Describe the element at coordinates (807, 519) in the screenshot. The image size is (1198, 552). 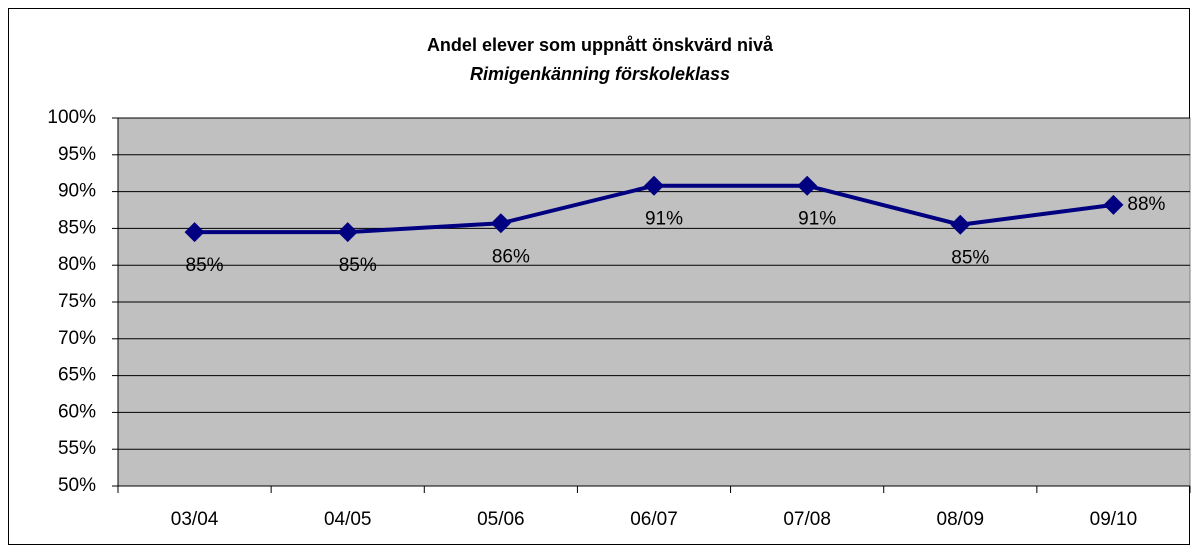
I see `x-tick-label: 07/08` at that location.